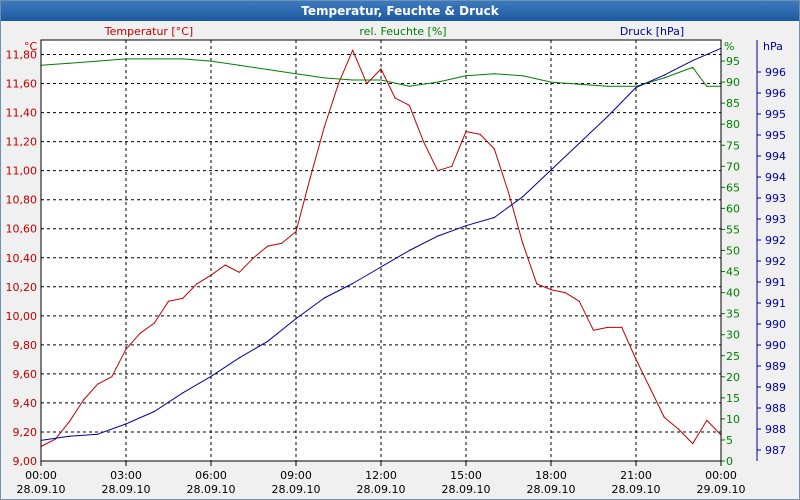 This screenshot has height=500, width=800. I want to click on y-left-tick-label: 11,40, so click(22, 113).